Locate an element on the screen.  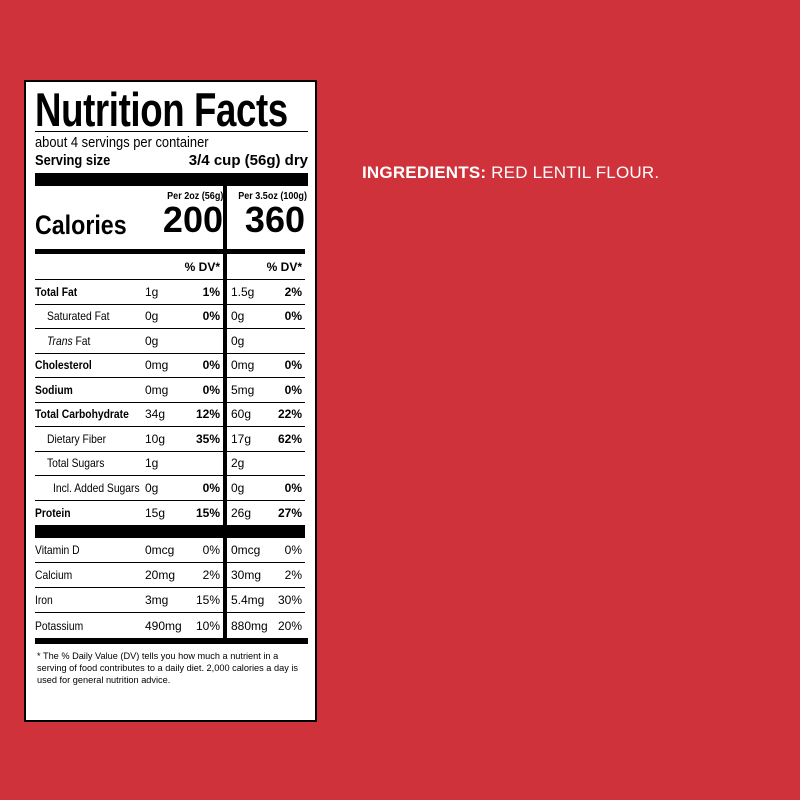
vitamin-row-calcium: Calcium 20mg 2% 30mg 2% is located at coordinates (171, 575).